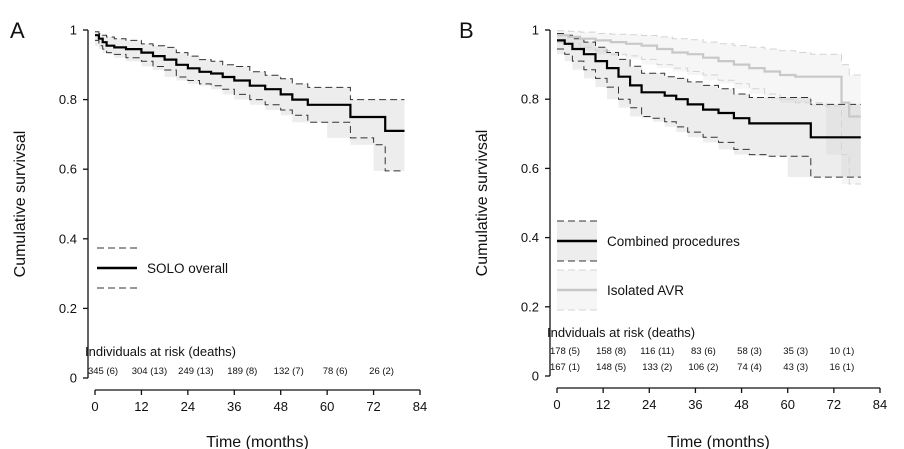 The image size is (904, 449). I want to click on legend-entry-label: SOLO overall, so click(187, 268).